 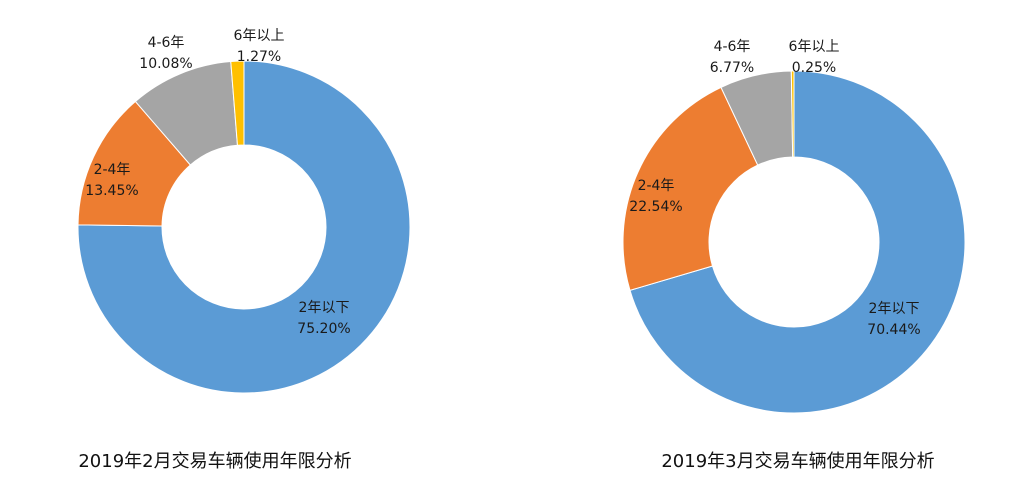 I want to click on label-feb-4-6y-name: 4-6年, so click(x=166, y=43).